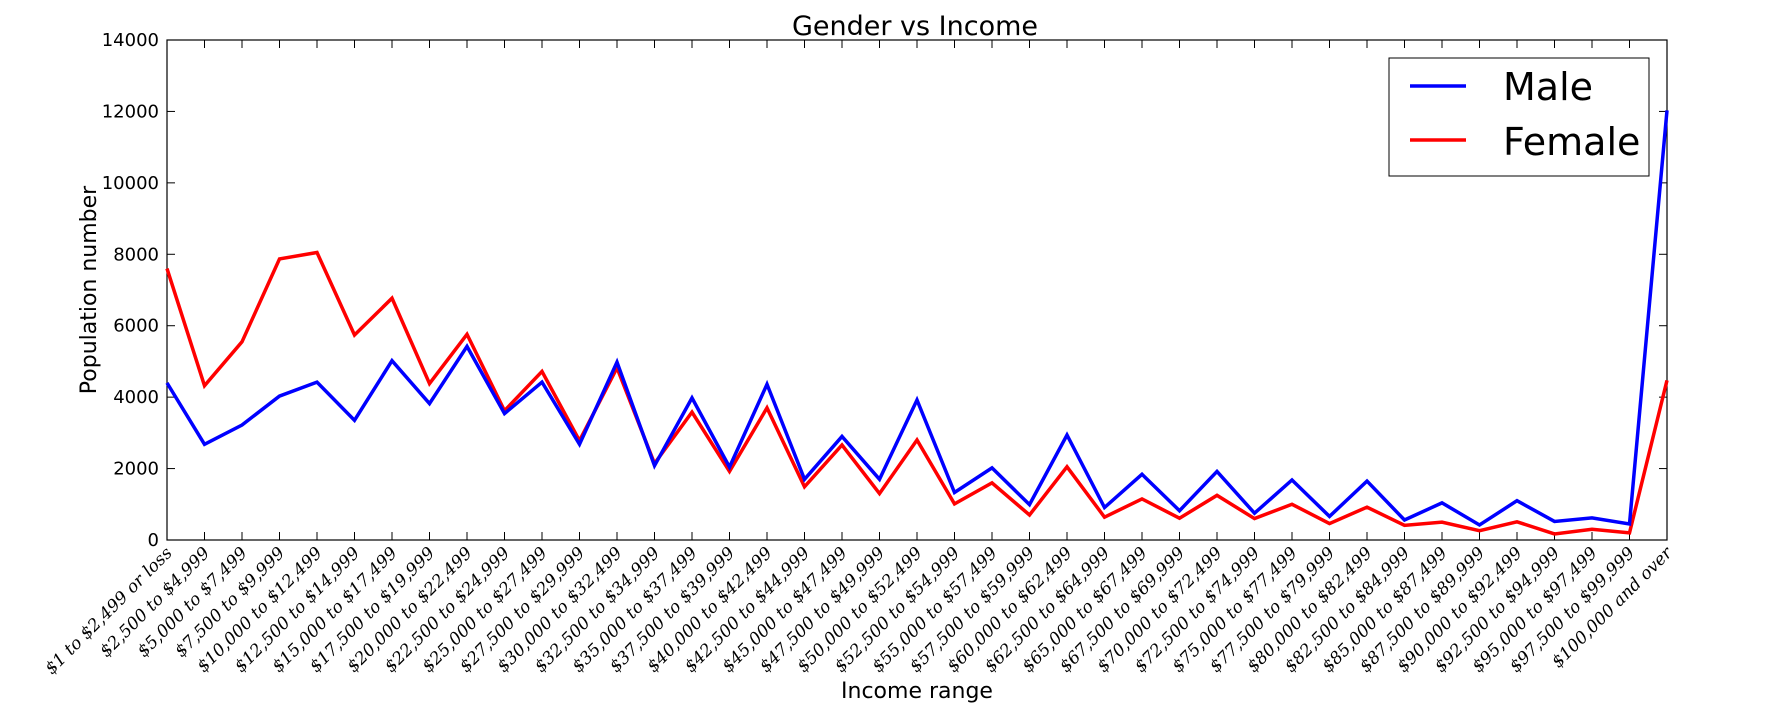 This screenshot has height=718, width=1770. What do you see at coordinates (136, 469) in the screenshot?
I see `y-tick-label: 2000` at bounding box center [136, 469].